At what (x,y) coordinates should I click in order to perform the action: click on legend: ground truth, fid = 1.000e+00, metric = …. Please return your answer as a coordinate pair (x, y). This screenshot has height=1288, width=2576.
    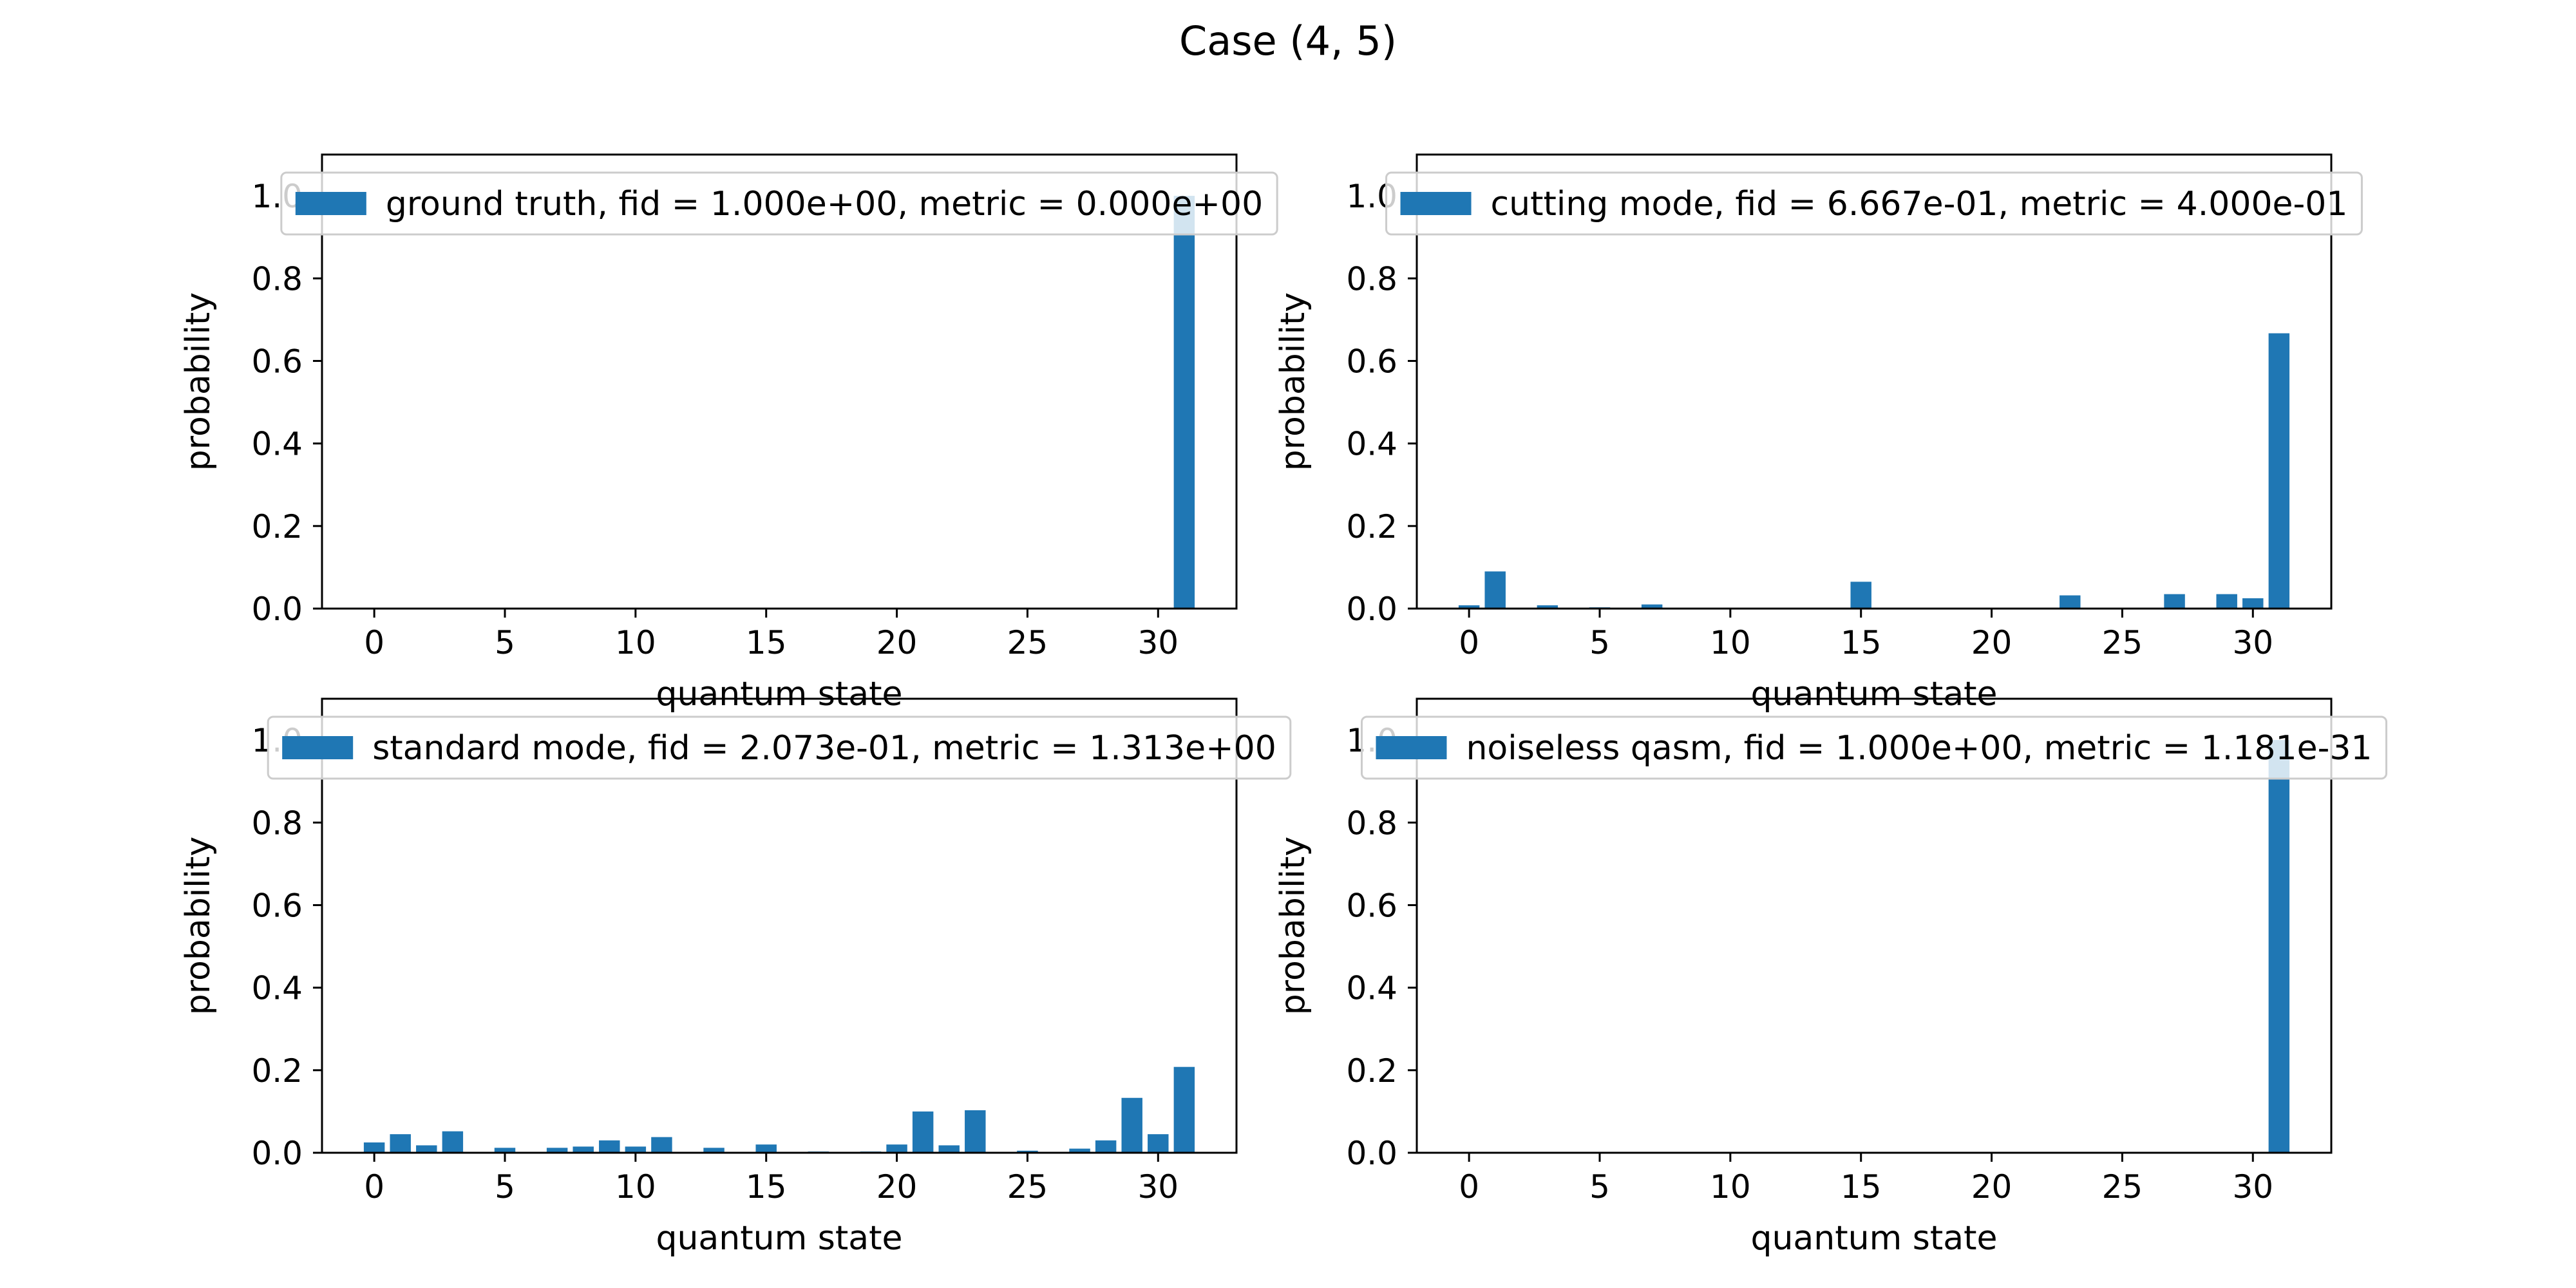
    Looking at the image, I should click on (779, 203).